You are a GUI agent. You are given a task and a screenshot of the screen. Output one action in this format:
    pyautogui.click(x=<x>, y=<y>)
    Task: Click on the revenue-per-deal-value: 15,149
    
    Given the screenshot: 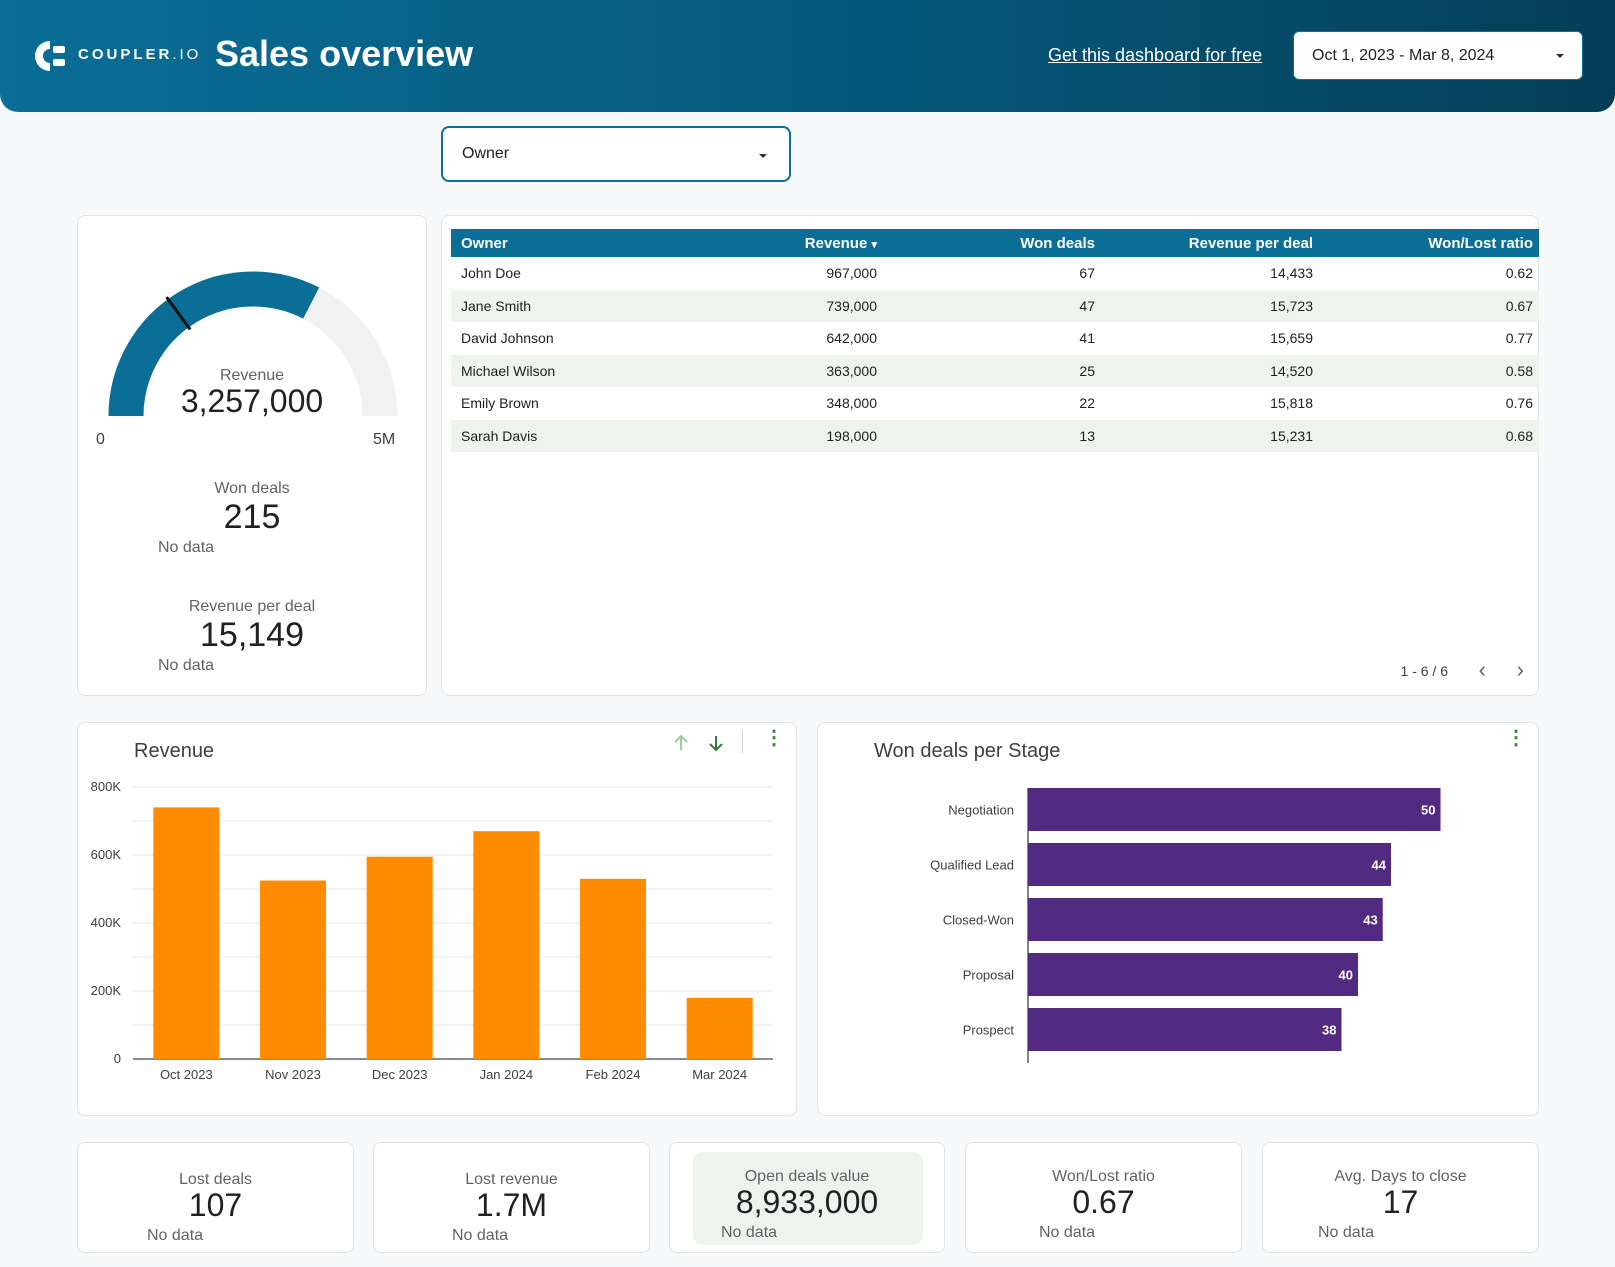 What is the action you would take?
    pyautogui.click(x=252, y=635)
    